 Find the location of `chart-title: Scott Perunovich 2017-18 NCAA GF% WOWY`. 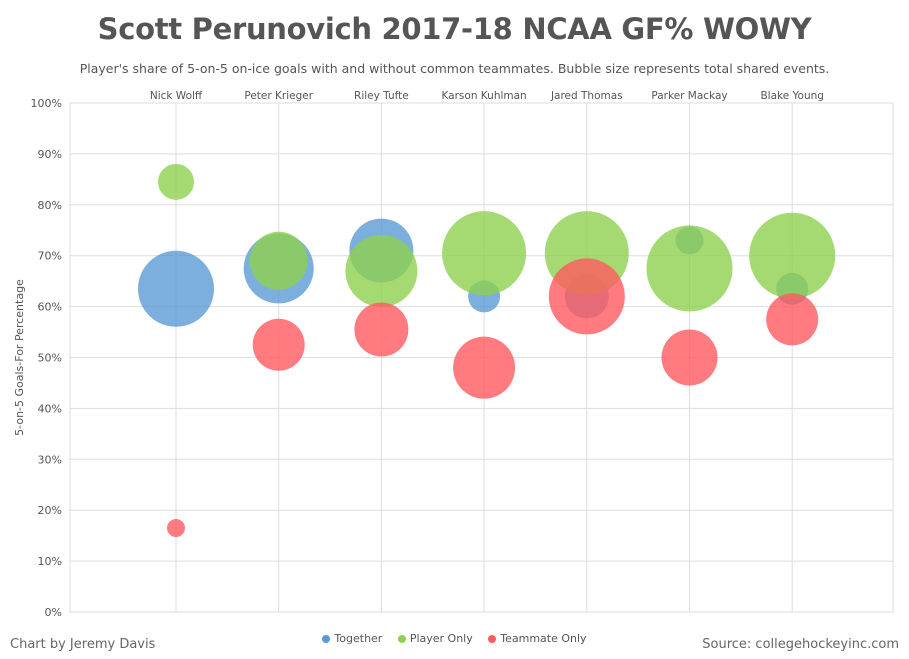

chart-title: Scott Perunovich 2017-18 NCAA GF% WOWY is located at coordinates (454, 29).